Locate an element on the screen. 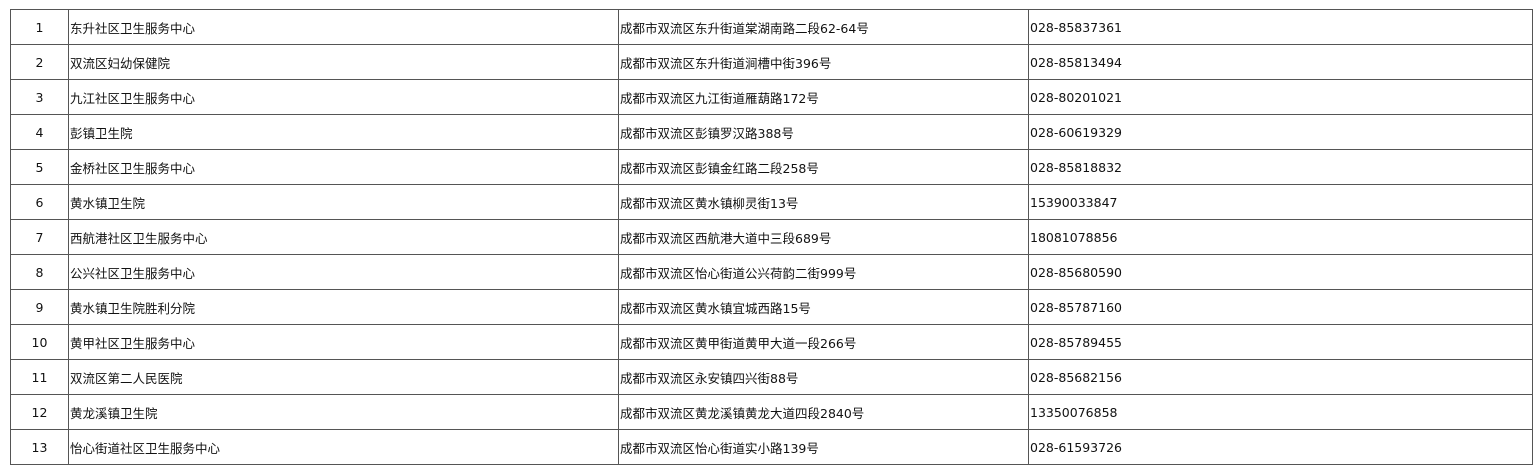 This screenshot has height=473, width=1536. institution-name: 黄水镇卫生院 is located at coordinates (343, 202).